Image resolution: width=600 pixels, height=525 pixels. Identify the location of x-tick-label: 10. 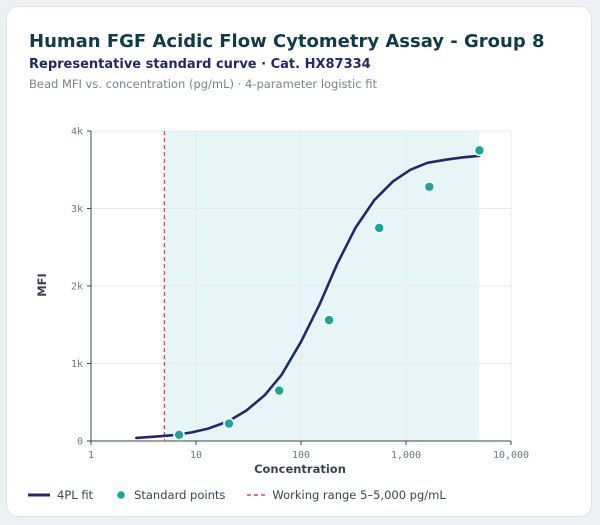
(196, 455).